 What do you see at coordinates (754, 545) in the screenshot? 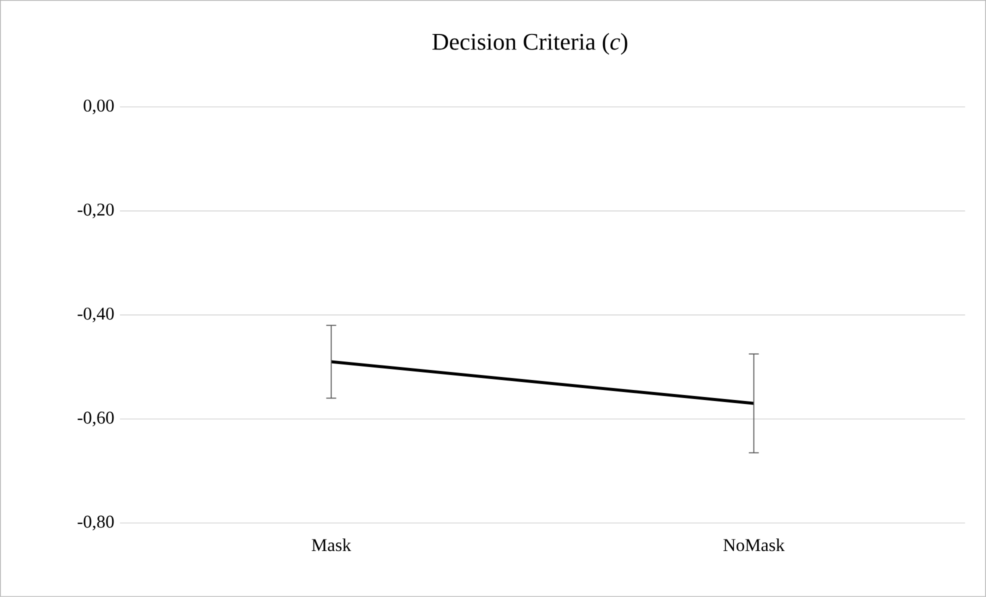
I see `x-tick-label: NoMask` at bounding box center [754, 545].